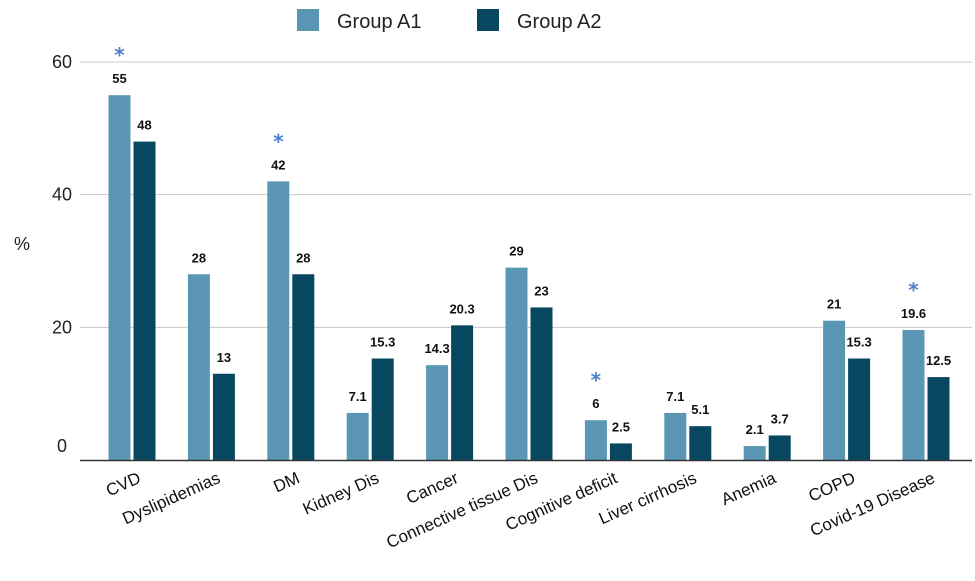  I want to click on data-label: 2.5, so click(621, 426).